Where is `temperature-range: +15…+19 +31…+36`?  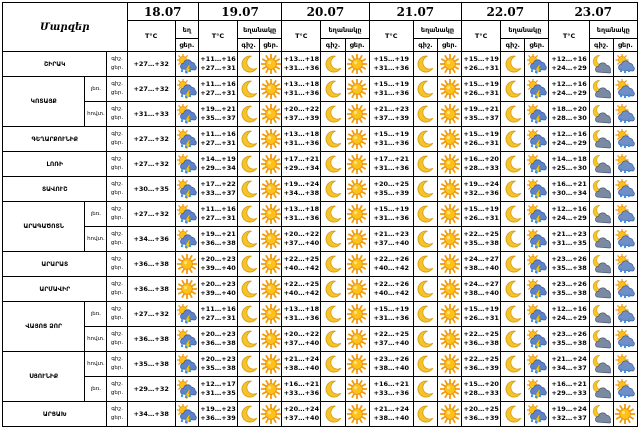
temperature-range: +15…+19 +31…+36 is located at coordinates (391, 139).